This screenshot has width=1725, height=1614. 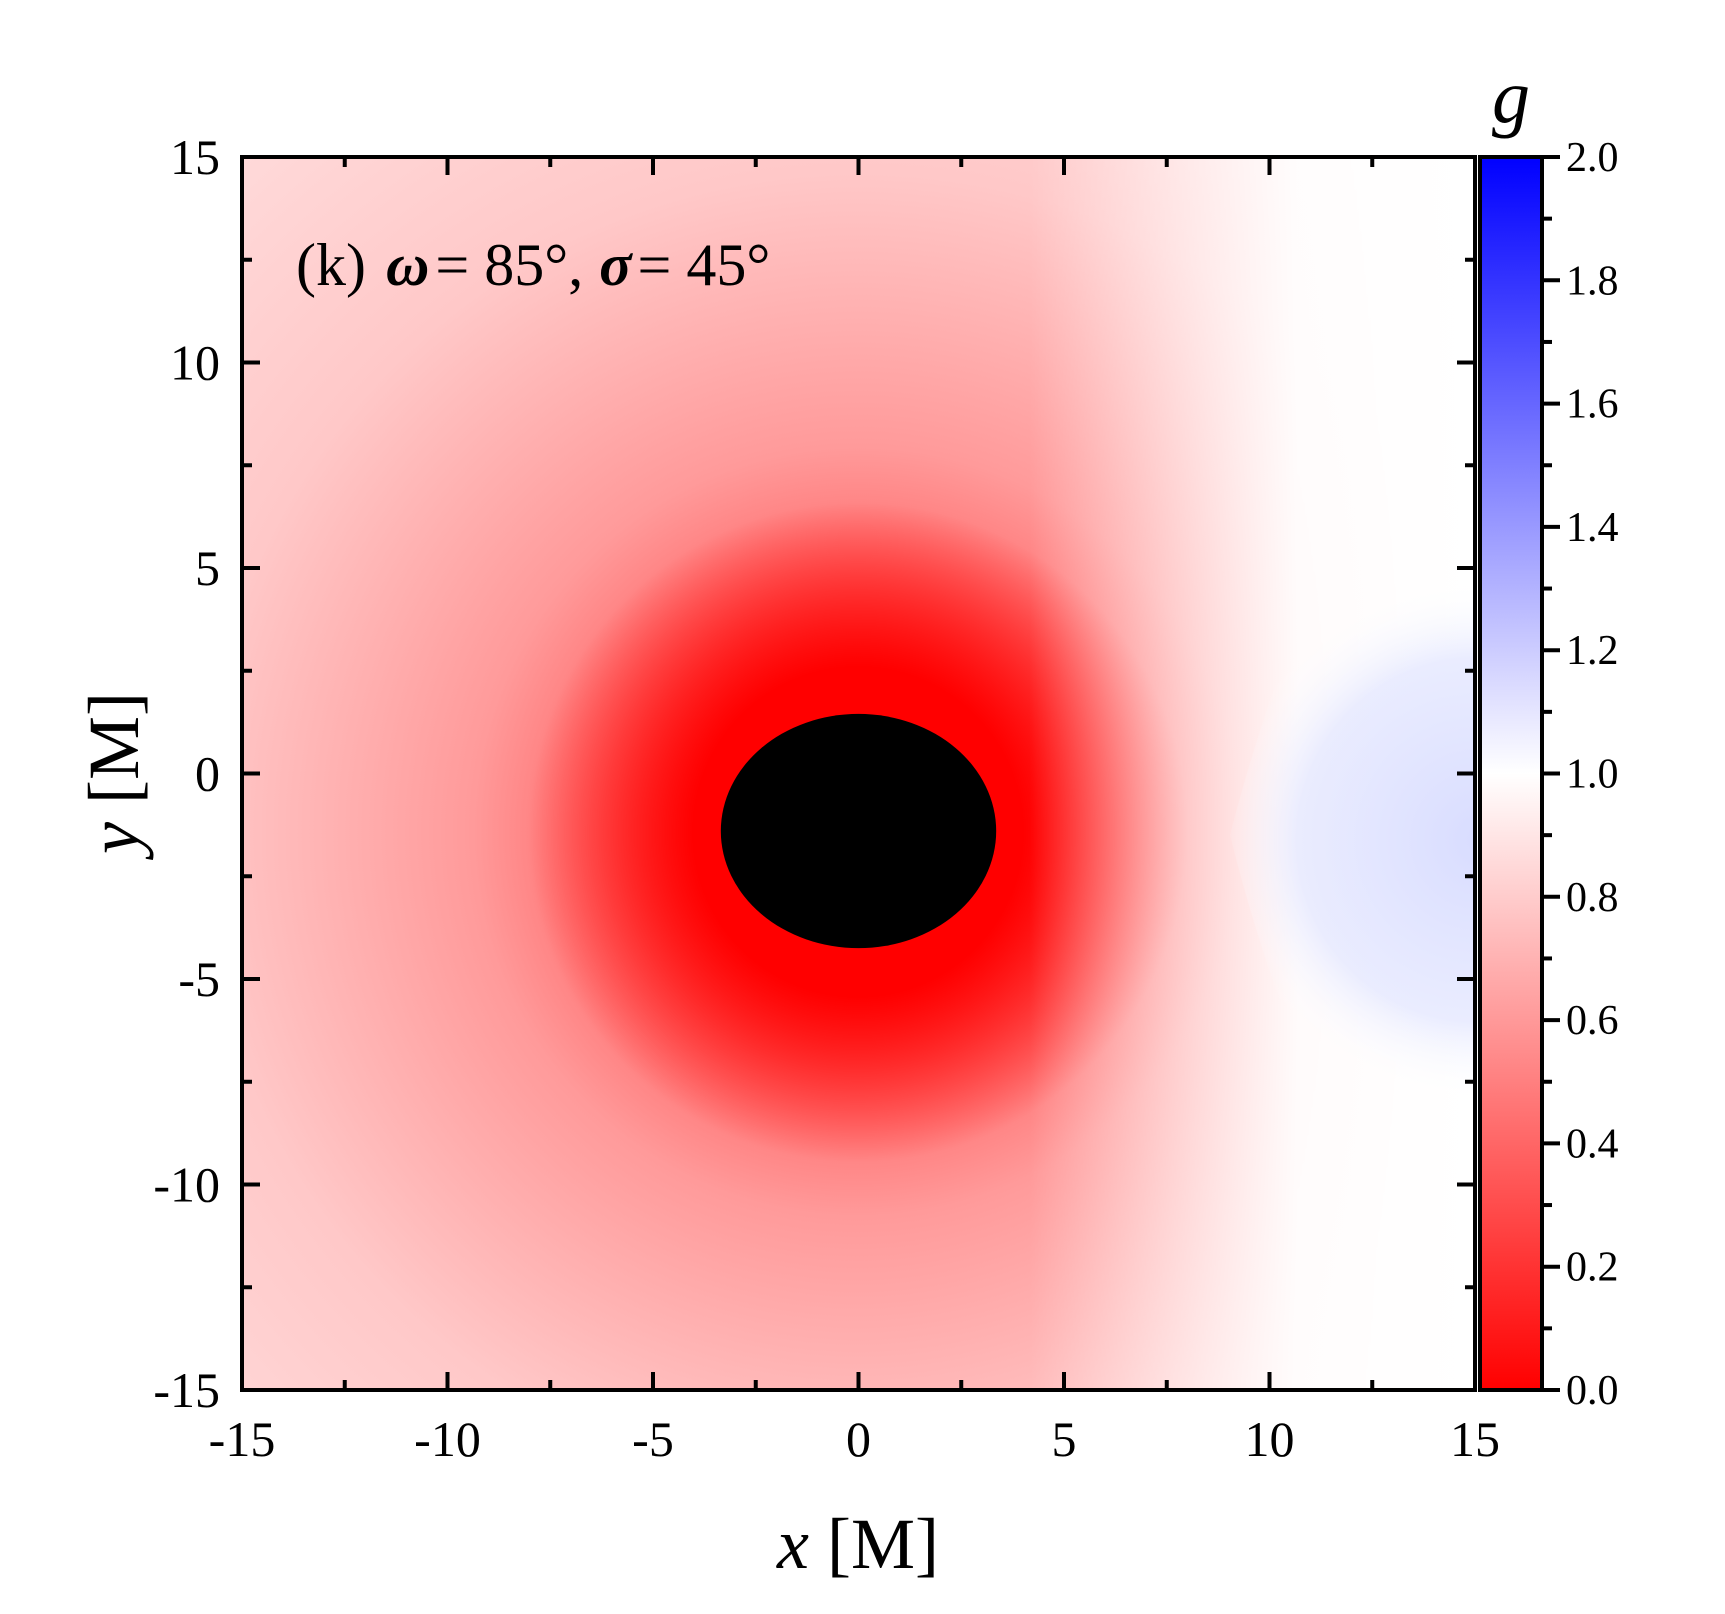 What do you see at coordinates (1064, 1439) in the screenshot?
I see `x-tick-label: 5` at bounding box center [1064, 1439].